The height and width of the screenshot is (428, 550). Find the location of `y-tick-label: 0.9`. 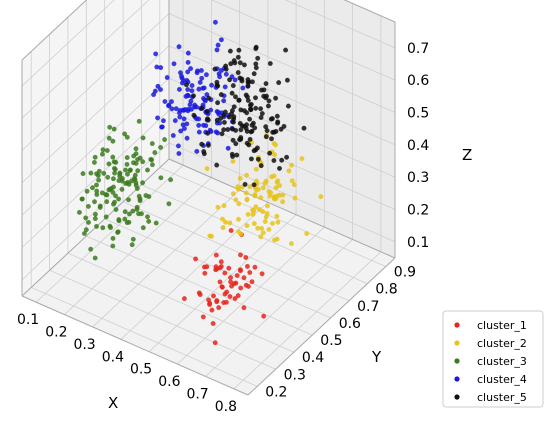

y-tick-label: 0.9 is located at coordinates (405, 273).